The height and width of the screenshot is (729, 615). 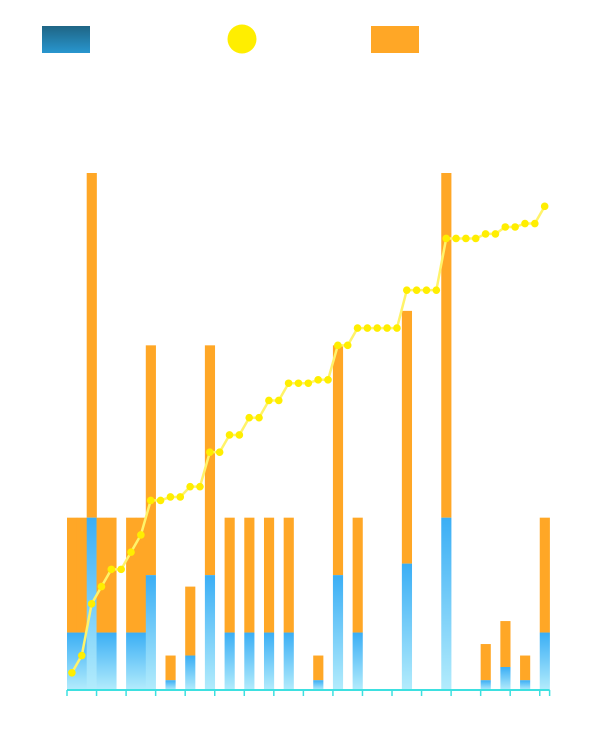 What do you see at coordinates (395, 39) in the screenshot?
I see `legend-swatch-orange` at bounding box center [395, 39].